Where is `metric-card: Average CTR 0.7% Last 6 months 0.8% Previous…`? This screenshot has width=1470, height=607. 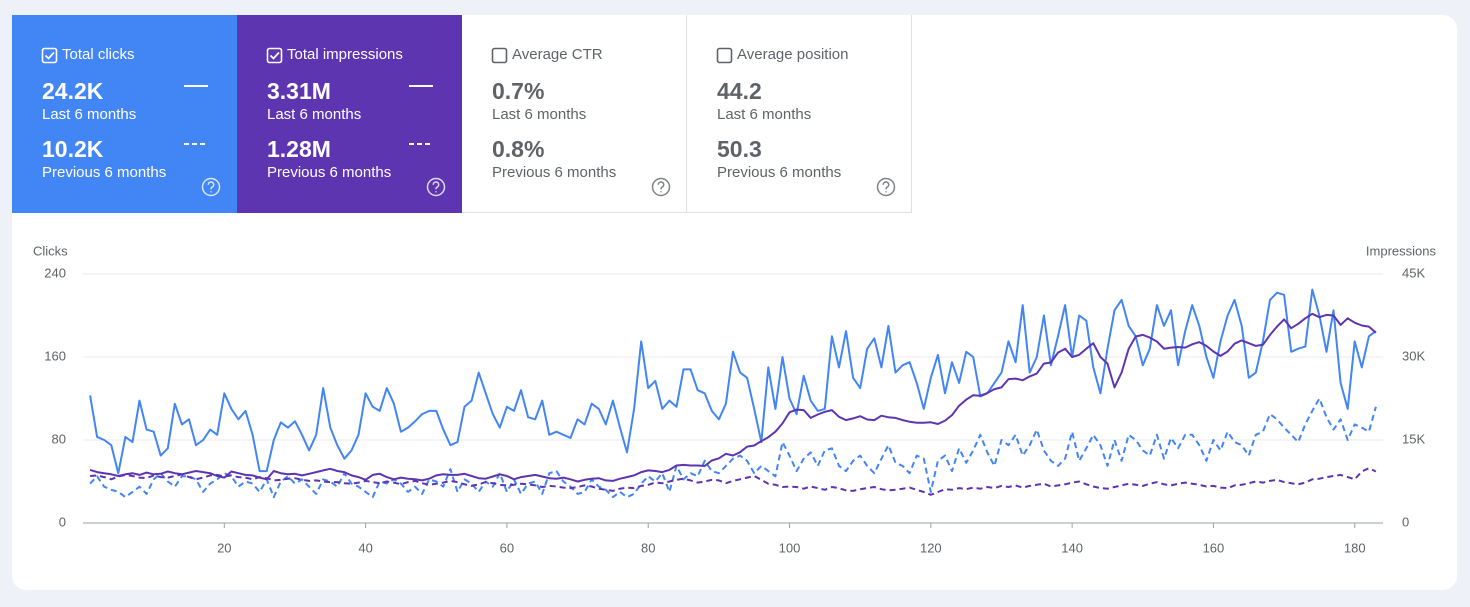
metric-card: Average CTR 0.7% Last 6 months 0.8% Previous… is located at coordinates (574, 114).